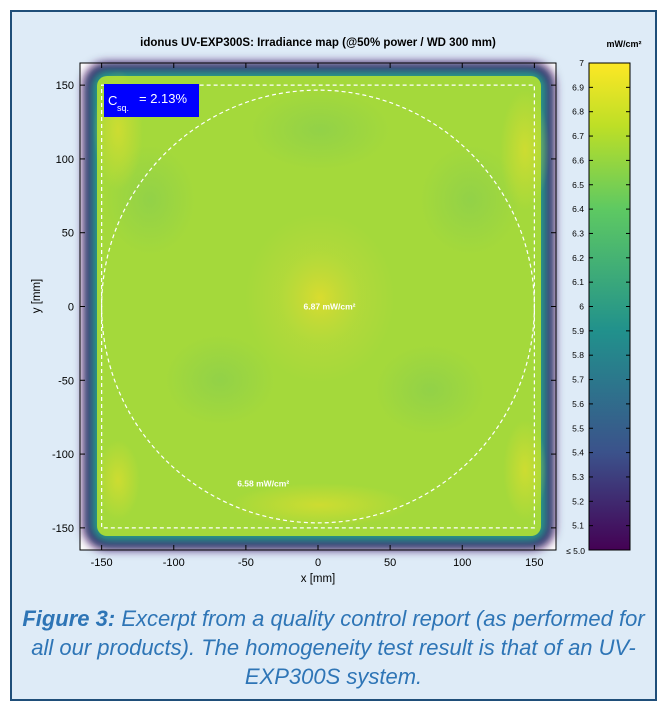 Image resolution: width=669 pixels, height=713 pixels. Describe the element at coordinates (66, 381) in the screenshot. I see `y-tick-label: -50` at that location.